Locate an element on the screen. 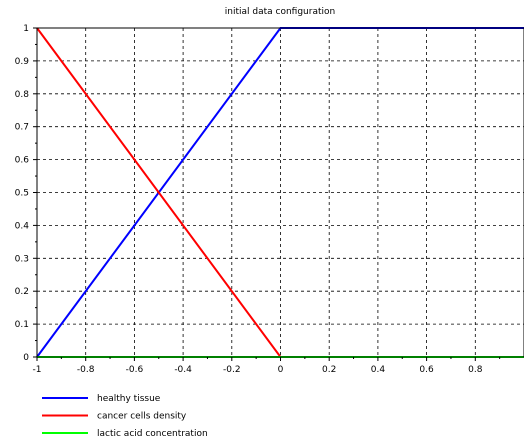 The height and width of the screenshot is (441, 524). y-tick-label: 0.6 is located at coordinates (22, 161).